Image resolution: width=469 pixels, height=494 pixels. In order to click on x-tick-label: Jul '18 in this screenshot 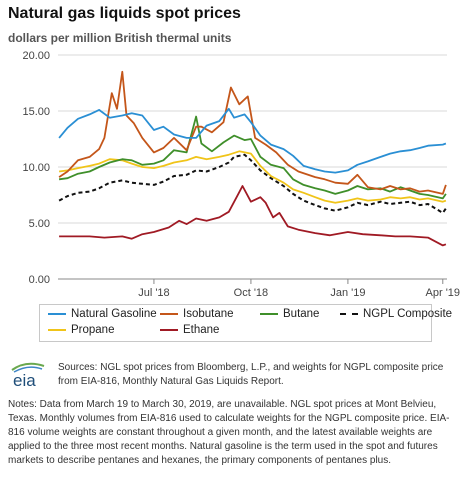, I will do `click(153, 293)`.